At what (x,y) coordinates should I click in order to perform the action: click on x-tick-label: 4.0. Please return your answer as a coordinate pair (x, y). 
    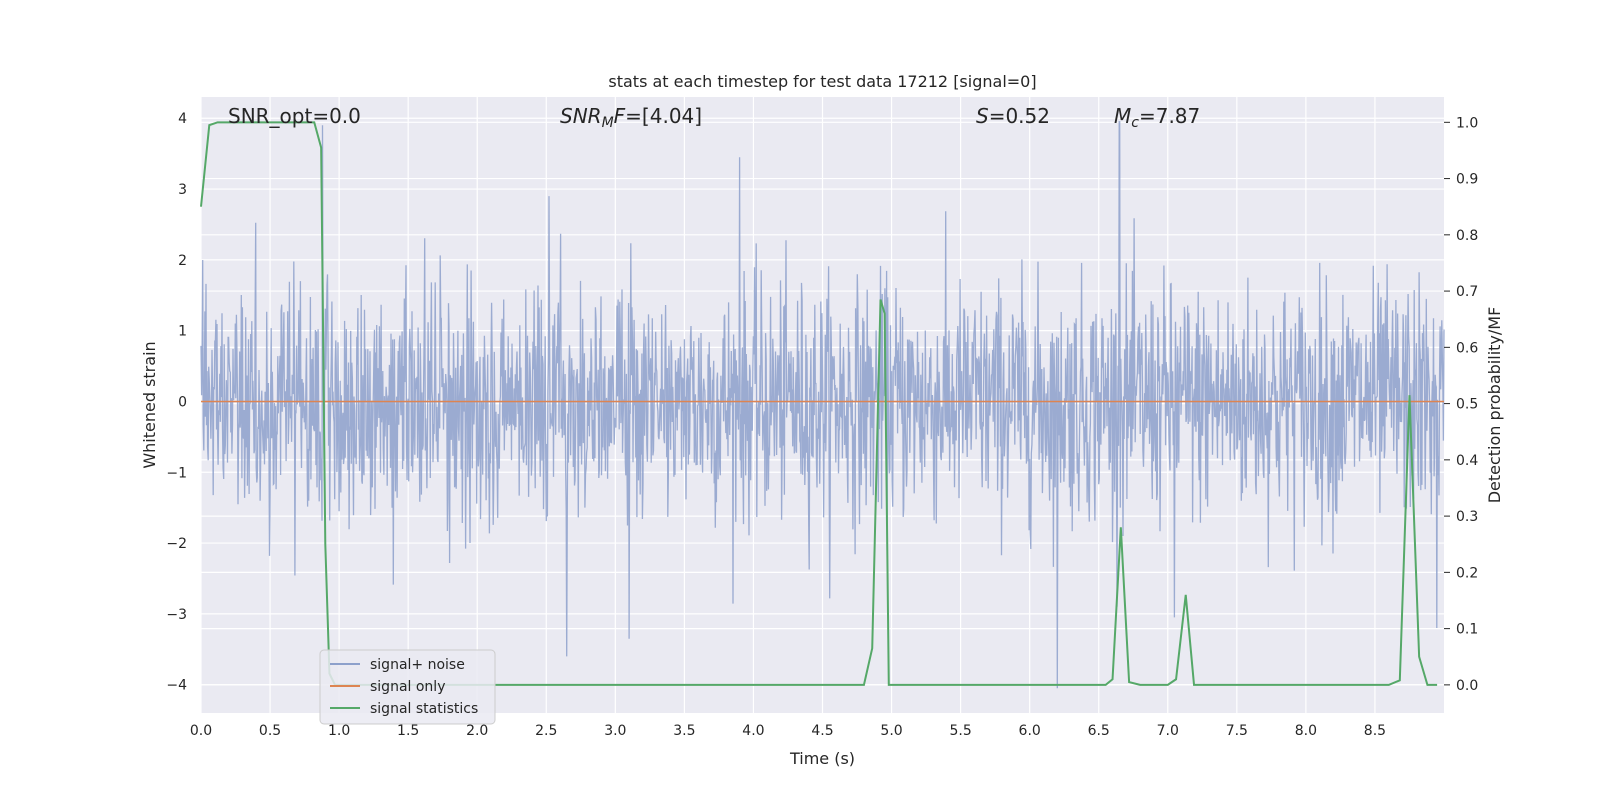
    Looking at the image, I should click on (753, 731).